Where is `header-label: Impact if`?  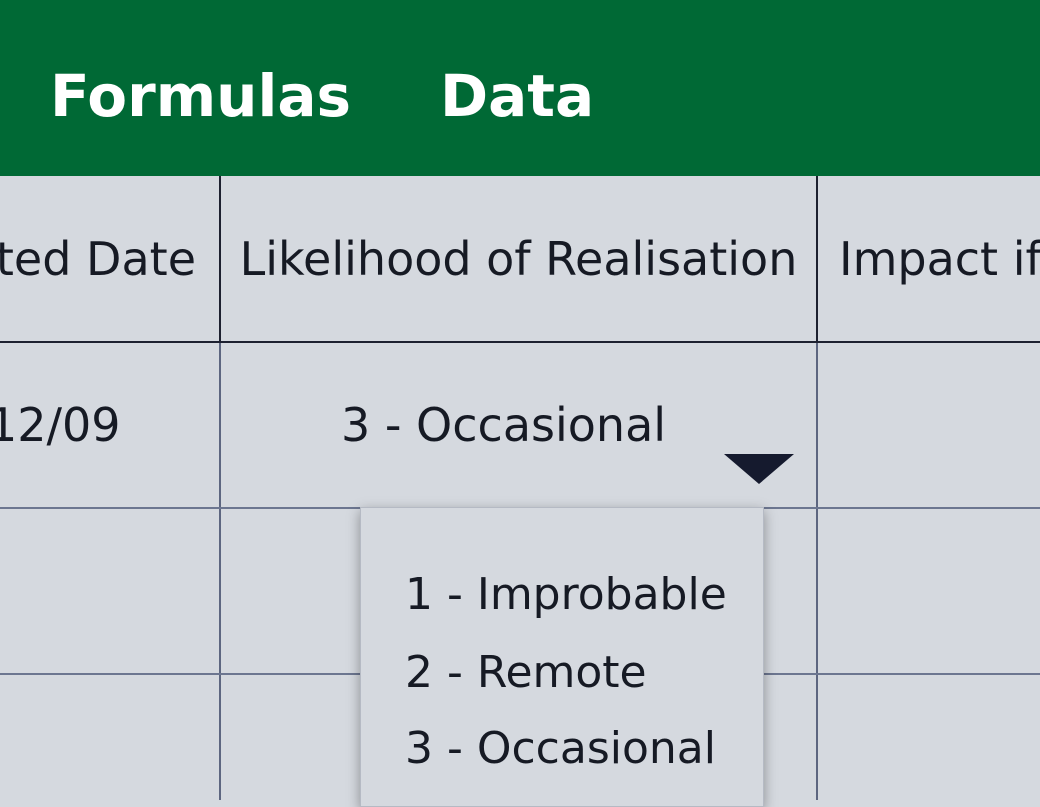
header-label: Impact if is located at coordinates (939, 259).